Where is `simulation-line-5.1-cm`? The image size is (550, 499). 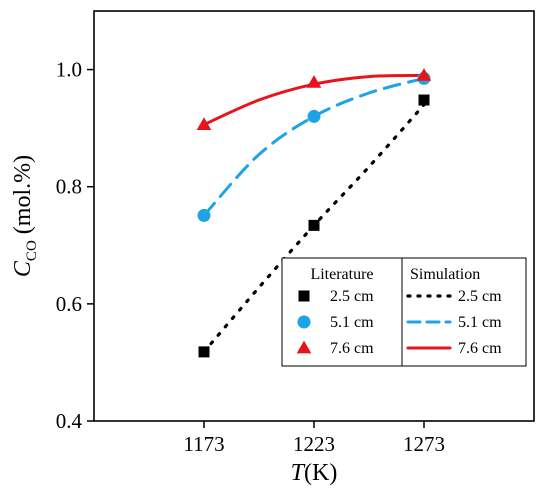
simulation-line-5.1-cm is located at coordinates (314, 146).